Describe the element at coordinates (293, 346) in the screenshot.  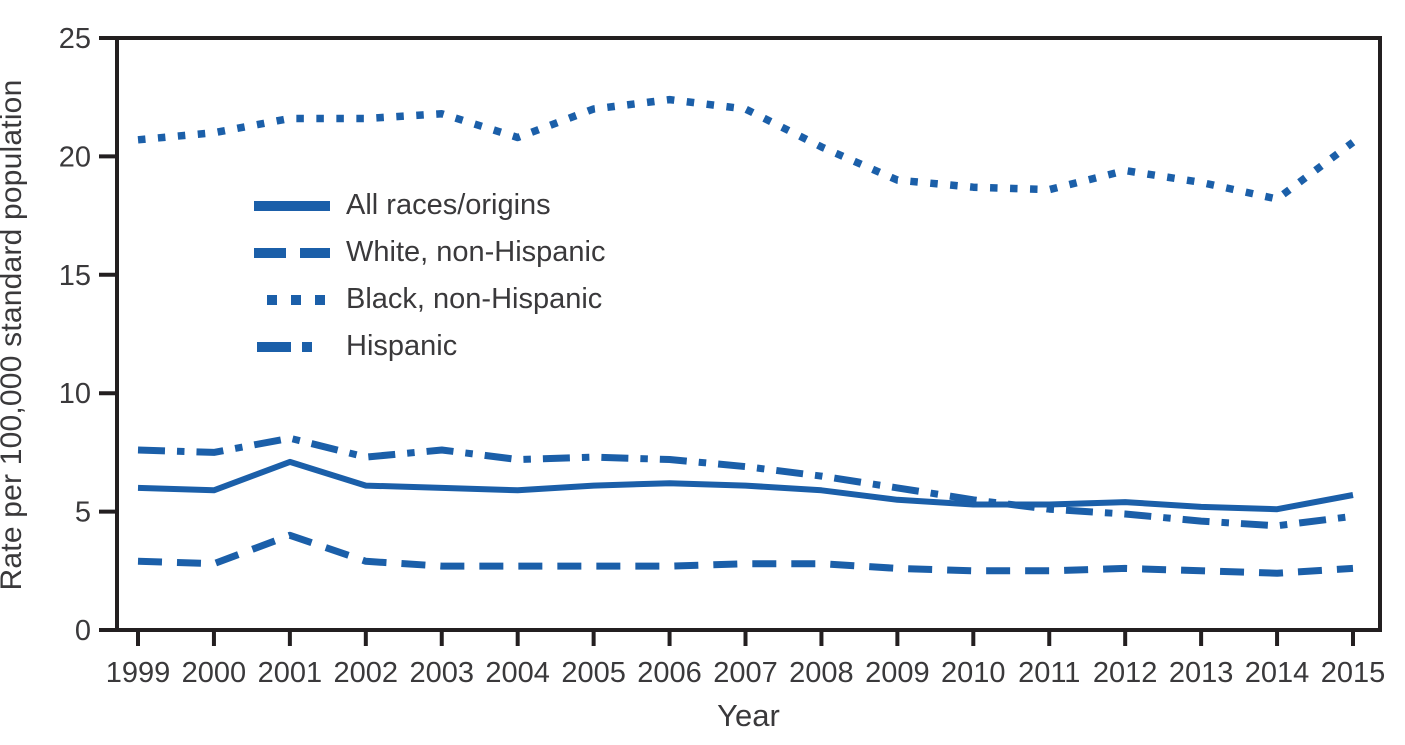
I see `legend-swatch-dash-dot-line-icon` at that location.